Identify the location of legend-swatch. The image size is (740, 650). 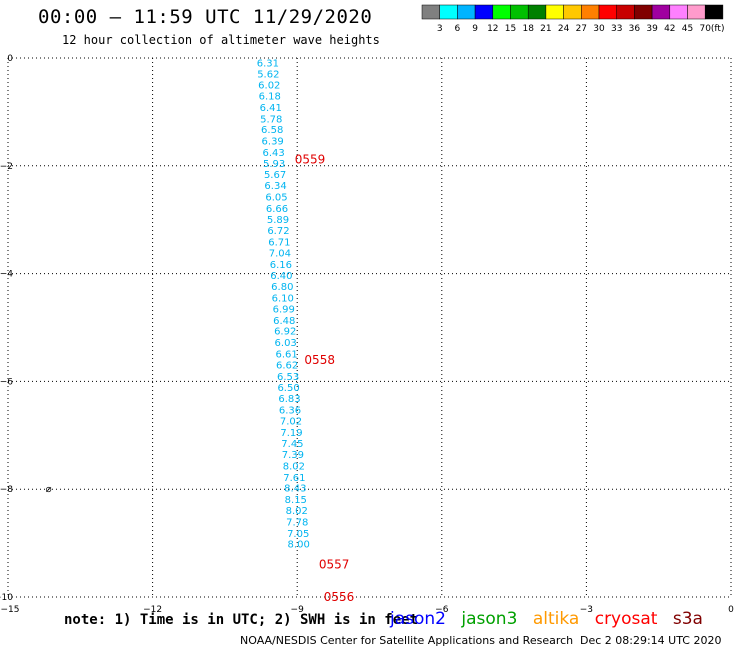
(714, 12).